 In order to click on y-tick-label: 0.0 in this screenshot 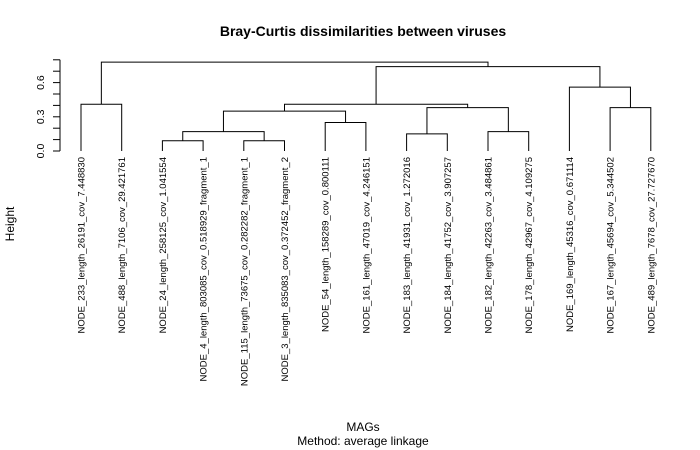, I will do `click(41, 151)`.